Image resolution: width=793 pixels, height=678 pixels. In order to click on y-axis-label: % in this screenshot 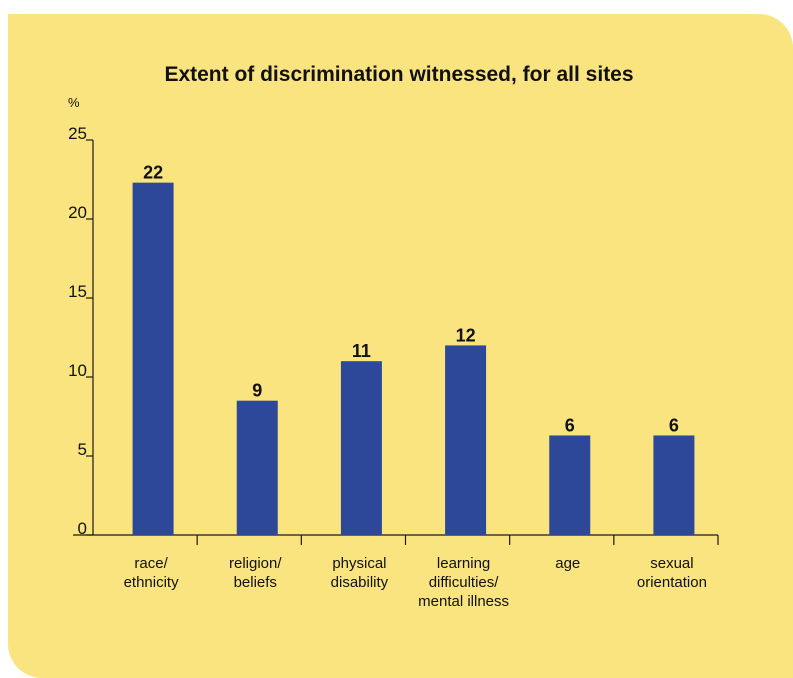, I will do `click(74, 102)`.